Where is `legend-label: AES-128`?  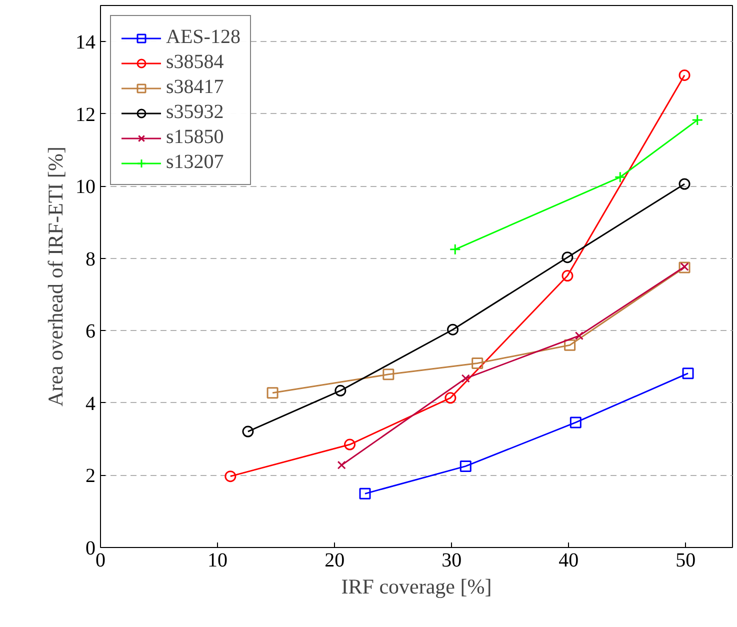 legend-label: AES-128 is located at coordinates (203, 37).